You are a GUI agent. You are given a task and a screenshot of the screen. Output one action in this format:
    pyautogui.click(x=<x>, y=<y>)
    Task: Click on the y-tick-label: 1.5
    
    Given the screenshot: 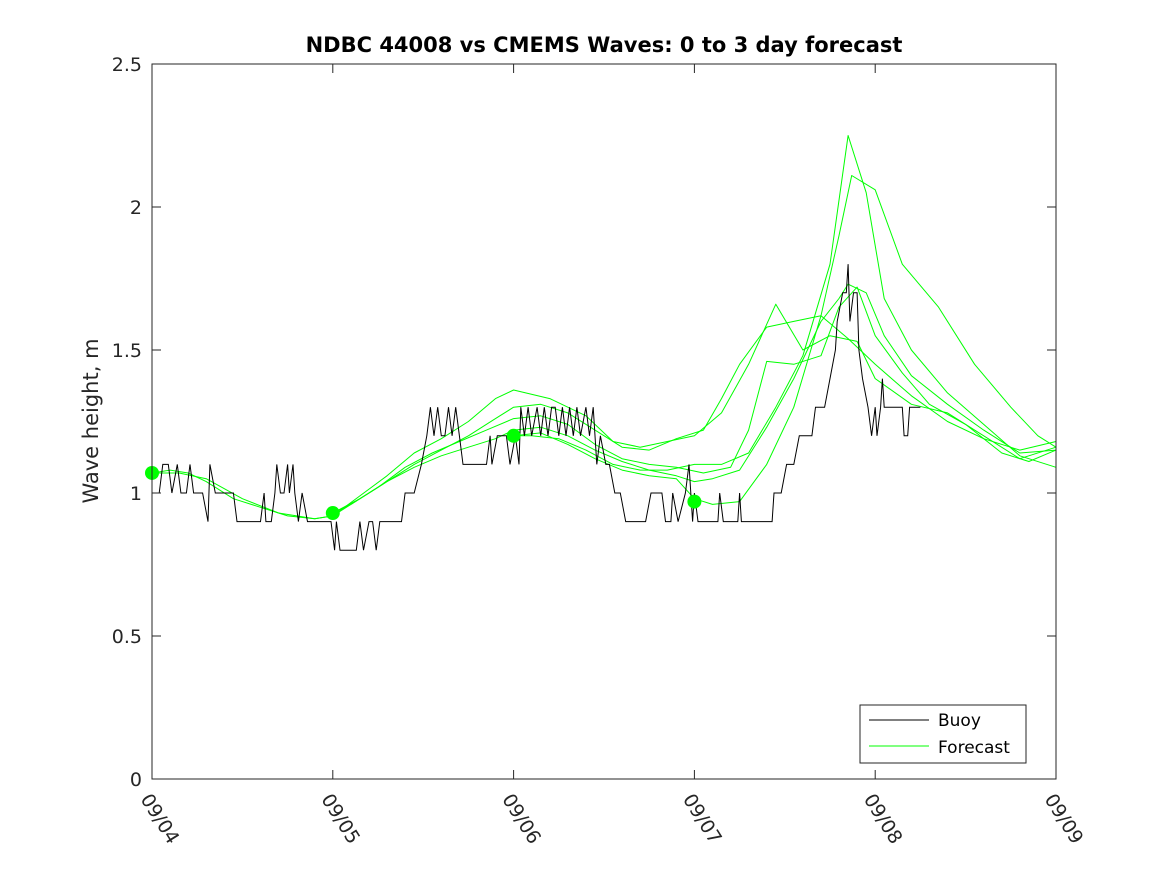 What is the action you would take?
    pyautogui.click(x=127, y=351)
    